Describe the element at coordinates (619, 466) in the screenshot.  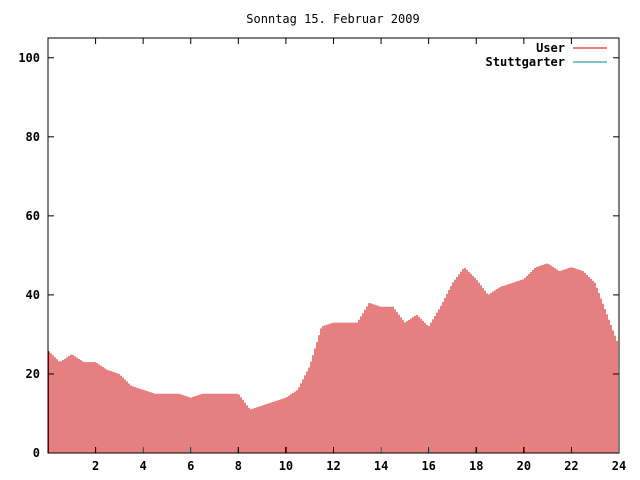
I see `x-tick-label: 24` at that location.